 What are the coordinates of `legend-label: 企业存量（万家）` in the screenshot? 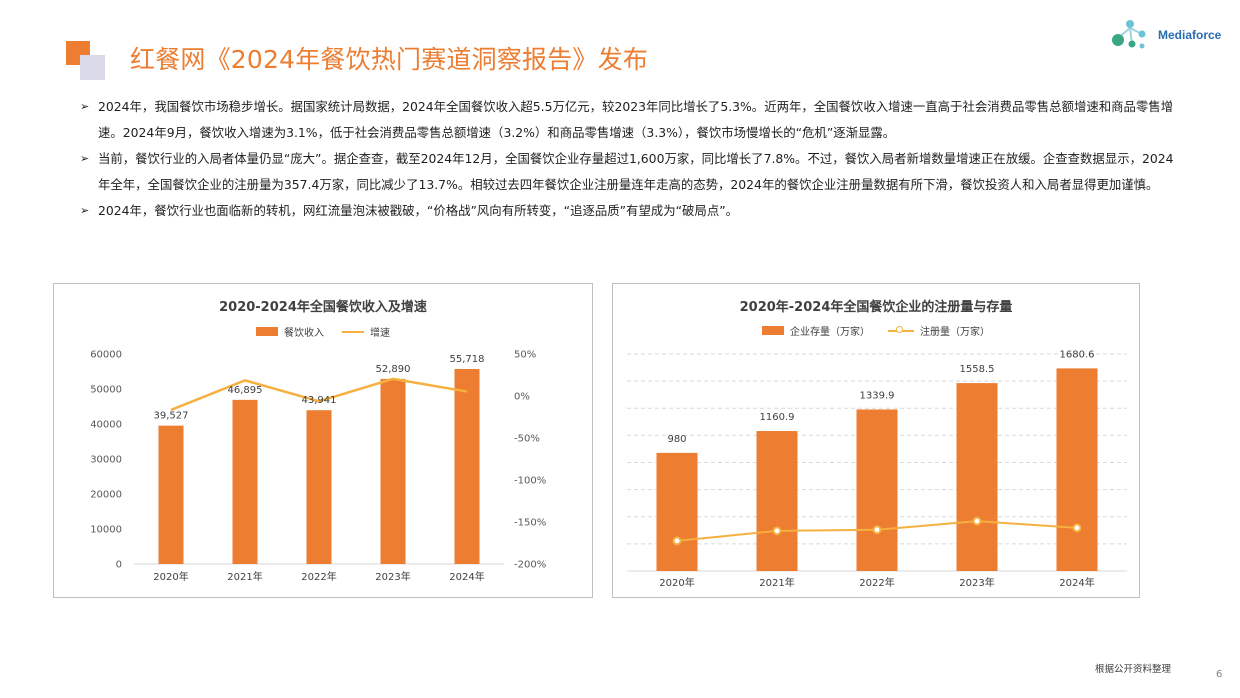 It's located at (830, 332).